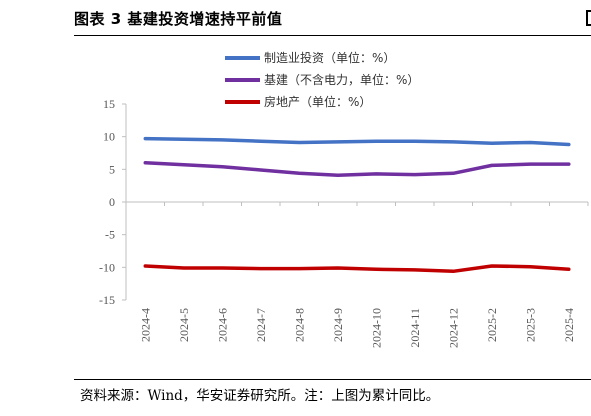 This screenshot has height=416, width=591. Describe the element at coordinates (260, 396) in the screenshot. I see `source-note: 资料来源：Wind，华安证券研究所。注：上图为累计同比。` at that location.